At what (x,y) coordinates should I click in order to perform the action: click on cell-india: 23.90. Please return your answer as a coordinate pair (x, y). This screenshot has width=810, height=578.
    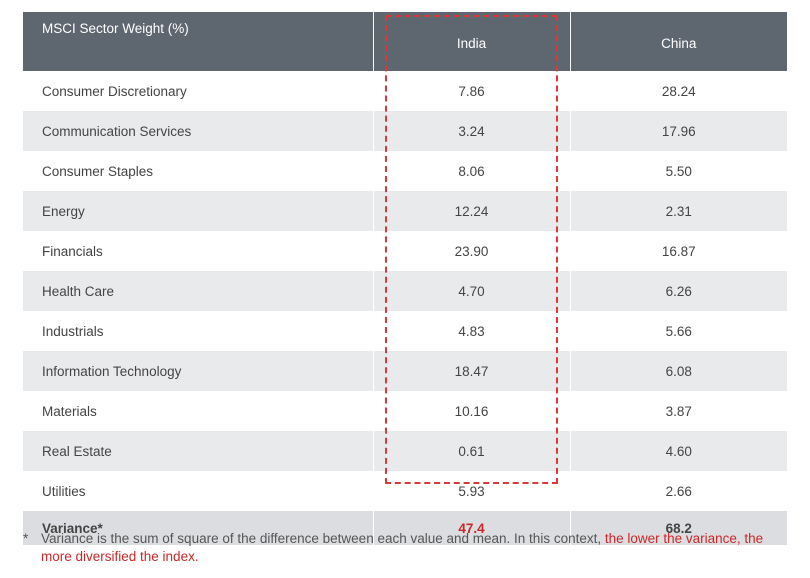
    Looking at the image, I should click on (471, 251).